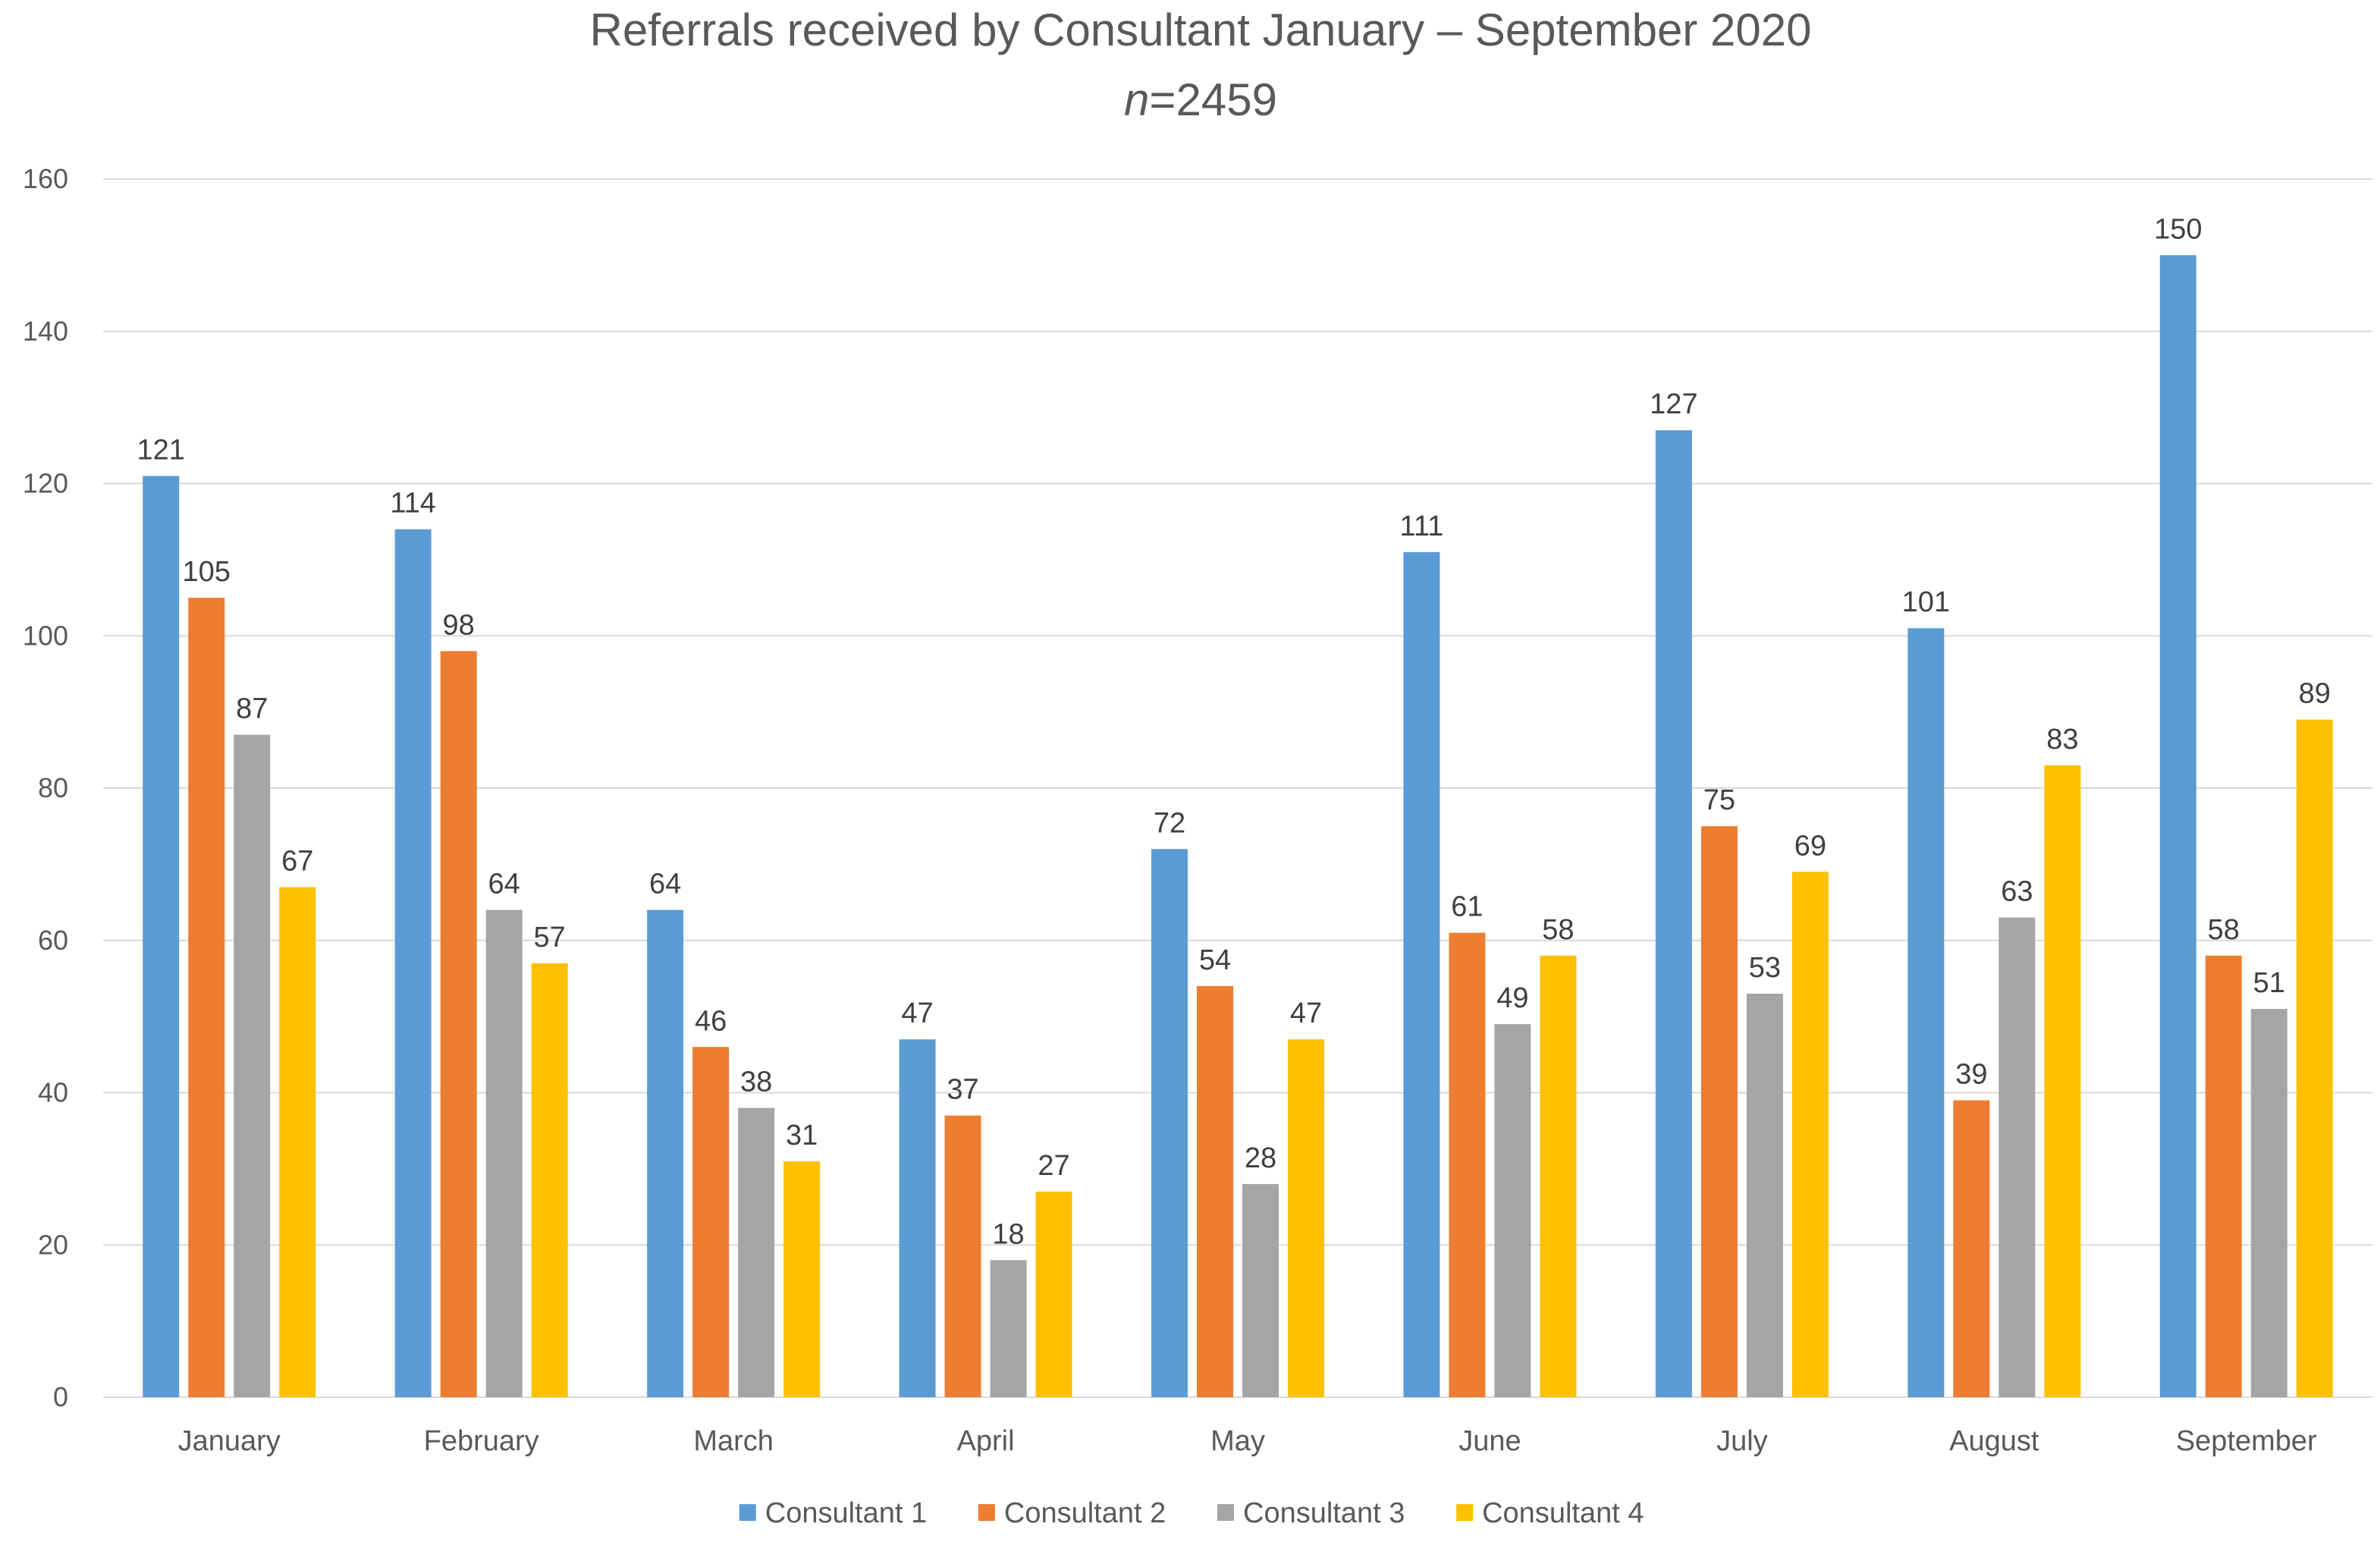  Describe the element at coordinates (2017, 892) in the screenshot. I see `data-label: 63` at that location.